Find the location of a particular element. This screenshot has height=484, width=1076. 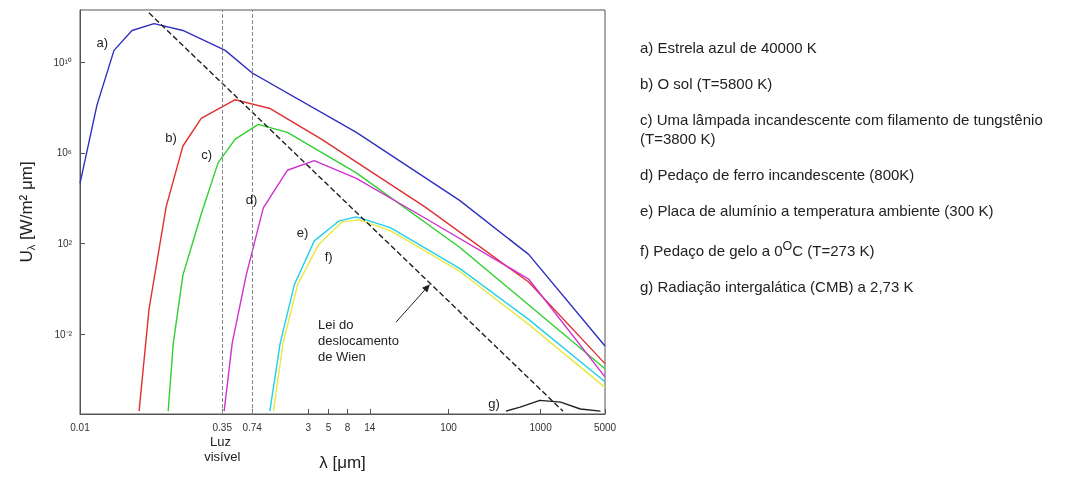

text: c) Uma lâmpada incandescente com filamento de tungstênio (T=3800 K) is located at coordinates (842, 129).